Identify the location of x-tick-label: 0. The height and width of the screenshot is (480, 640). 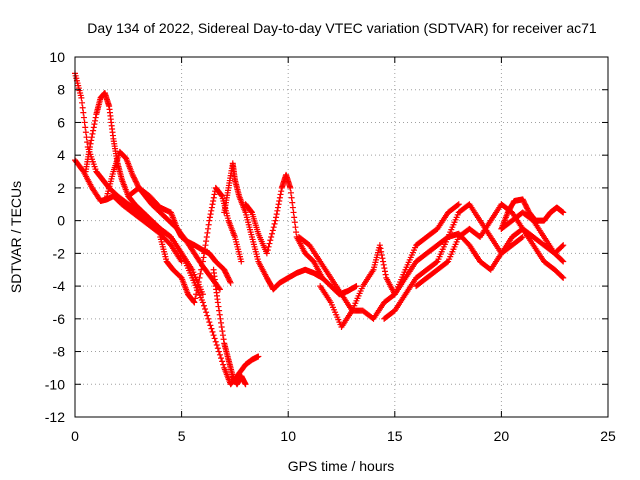
(75, 436).